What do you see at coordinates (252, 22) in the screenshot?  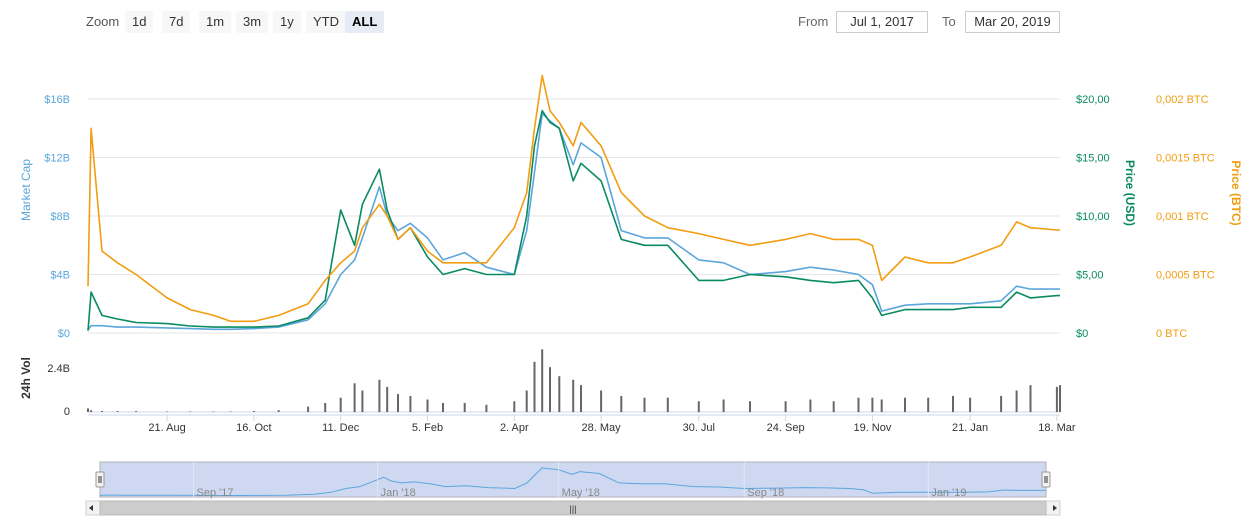 I see `zoom-3m-button: 3m` at bounding box center [252, 22].